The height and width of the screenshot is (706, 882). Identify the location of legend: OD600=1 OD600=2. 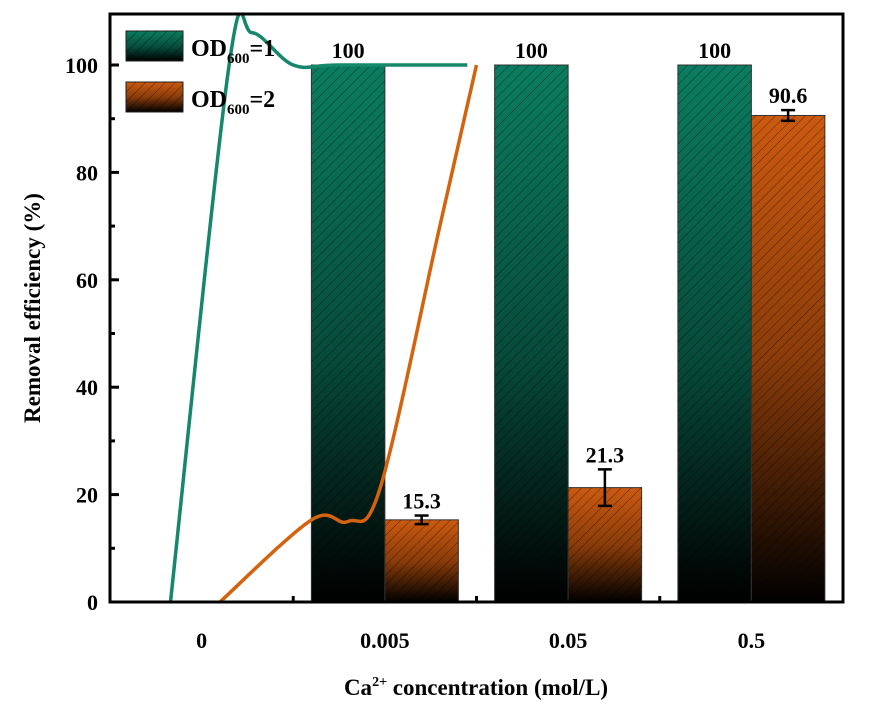
(200, 74).